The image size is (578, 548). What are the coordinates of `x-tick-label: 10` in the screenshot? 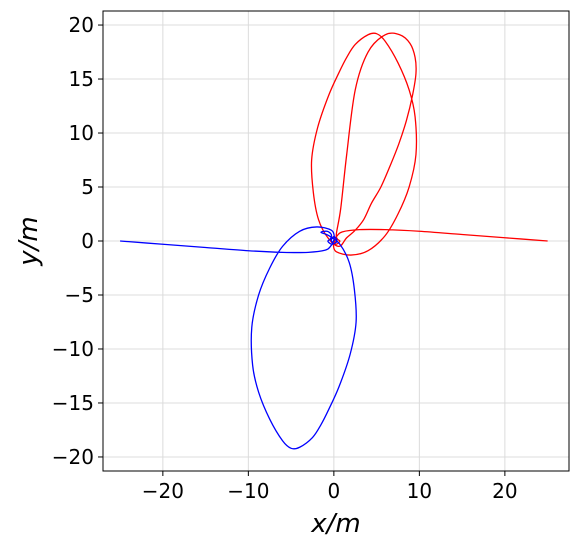 It's located at (419, 491).